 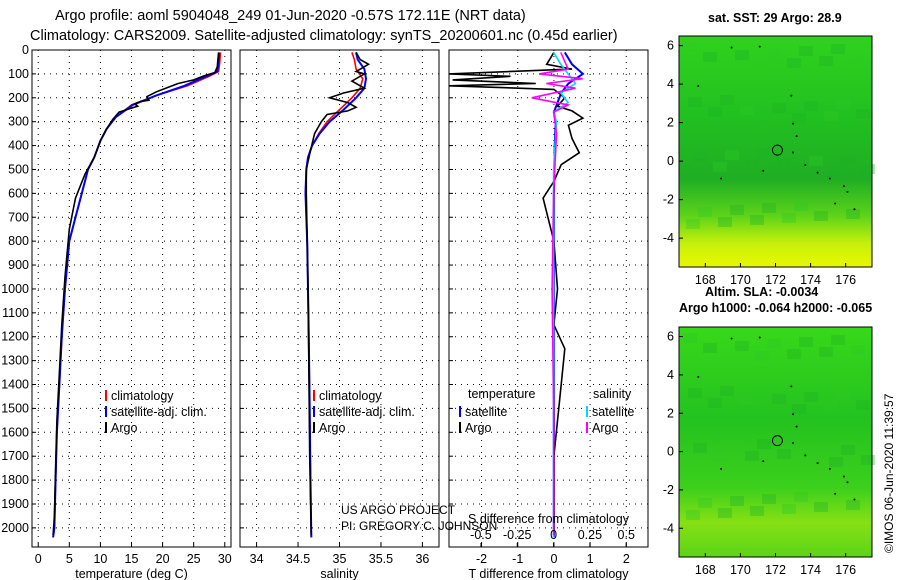 What do you see at coordinates (590, 535) in the screenshot?
I see `secondary-x-tick-label: 0.25` at bounding box center [590, 535].